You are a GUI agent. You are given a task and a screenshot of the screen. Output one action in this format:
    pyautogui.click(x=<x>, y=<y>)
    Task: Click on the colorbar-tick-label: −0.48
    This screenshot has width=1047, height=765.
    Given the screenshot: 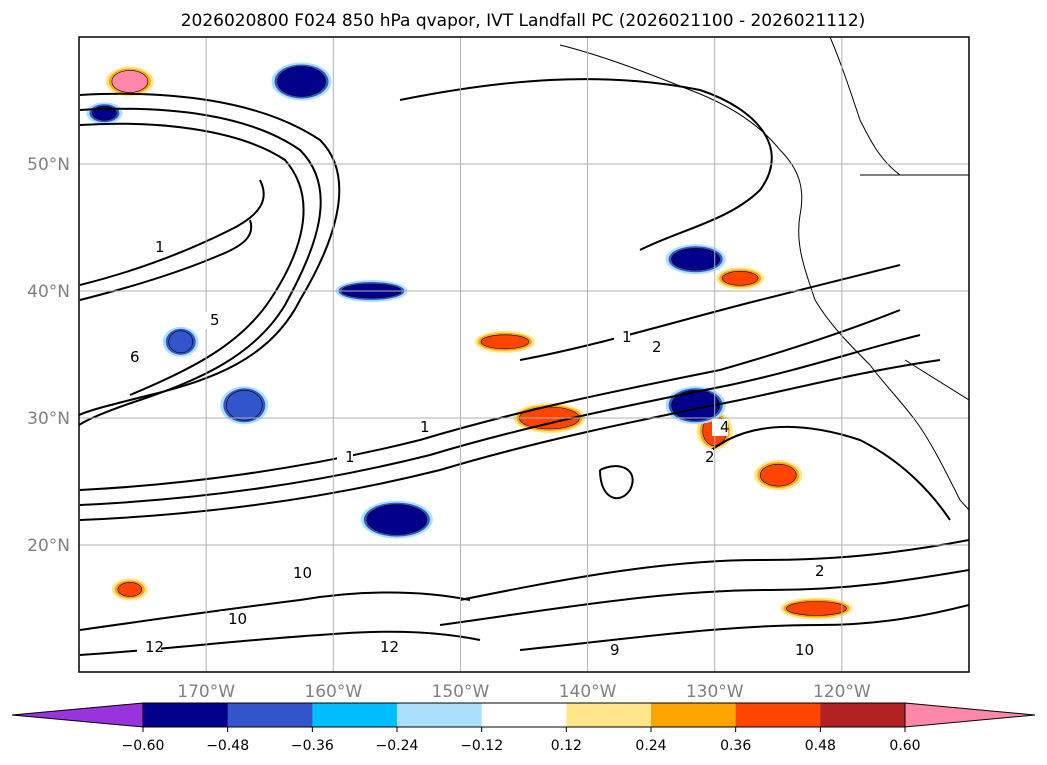 What is the action you would take?
    pyautogui.click(x=227, y=746)
    